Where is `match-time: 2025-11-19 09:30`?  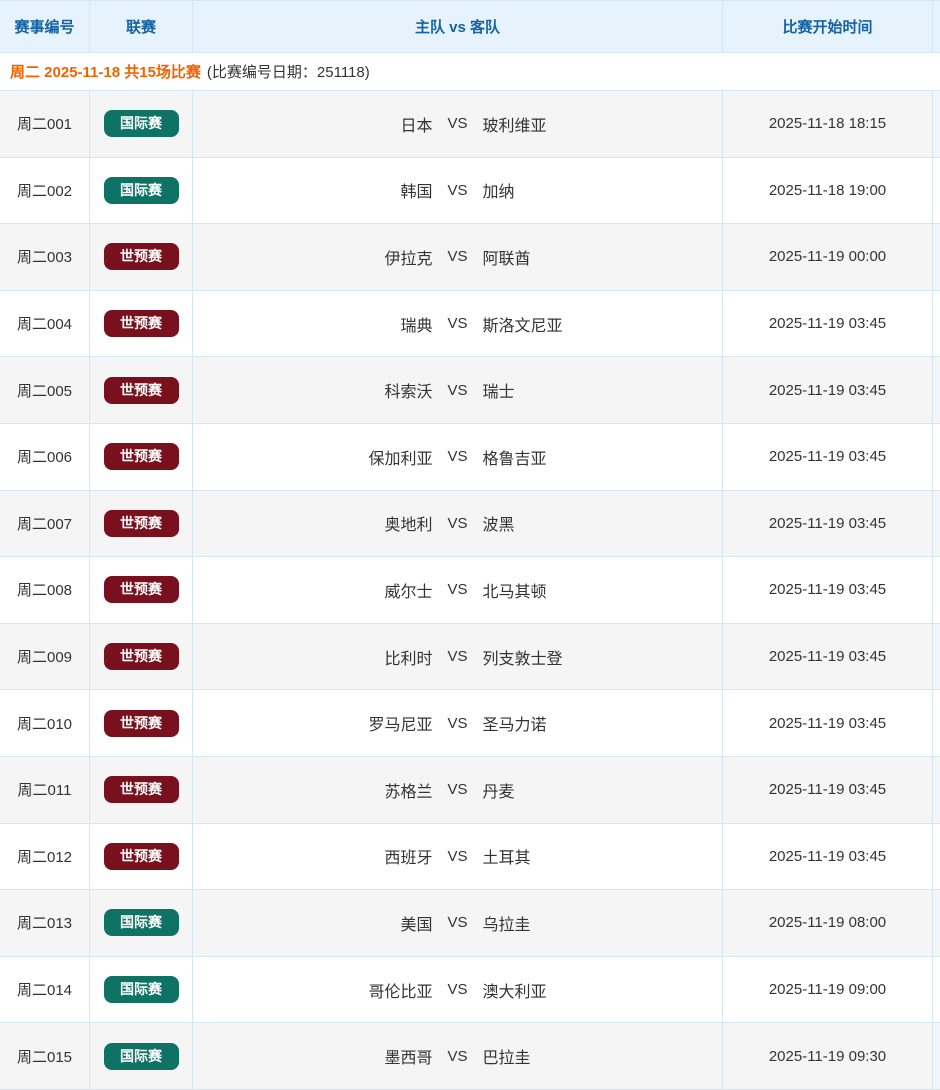
match-time: 2025-11-19 09:30 is located at coordinates (828, 1056).